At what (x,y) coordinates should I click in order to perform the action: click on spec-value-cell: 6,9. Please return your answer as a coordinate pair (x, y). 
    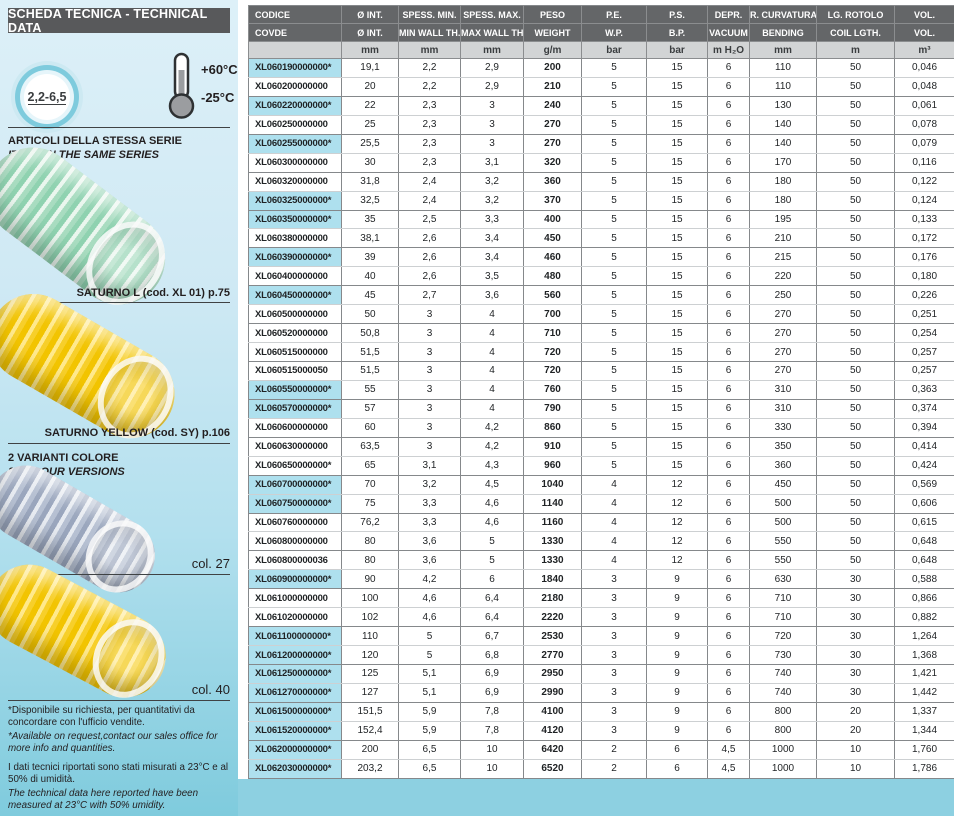
    Looking at the image, I should click on (492, 674).